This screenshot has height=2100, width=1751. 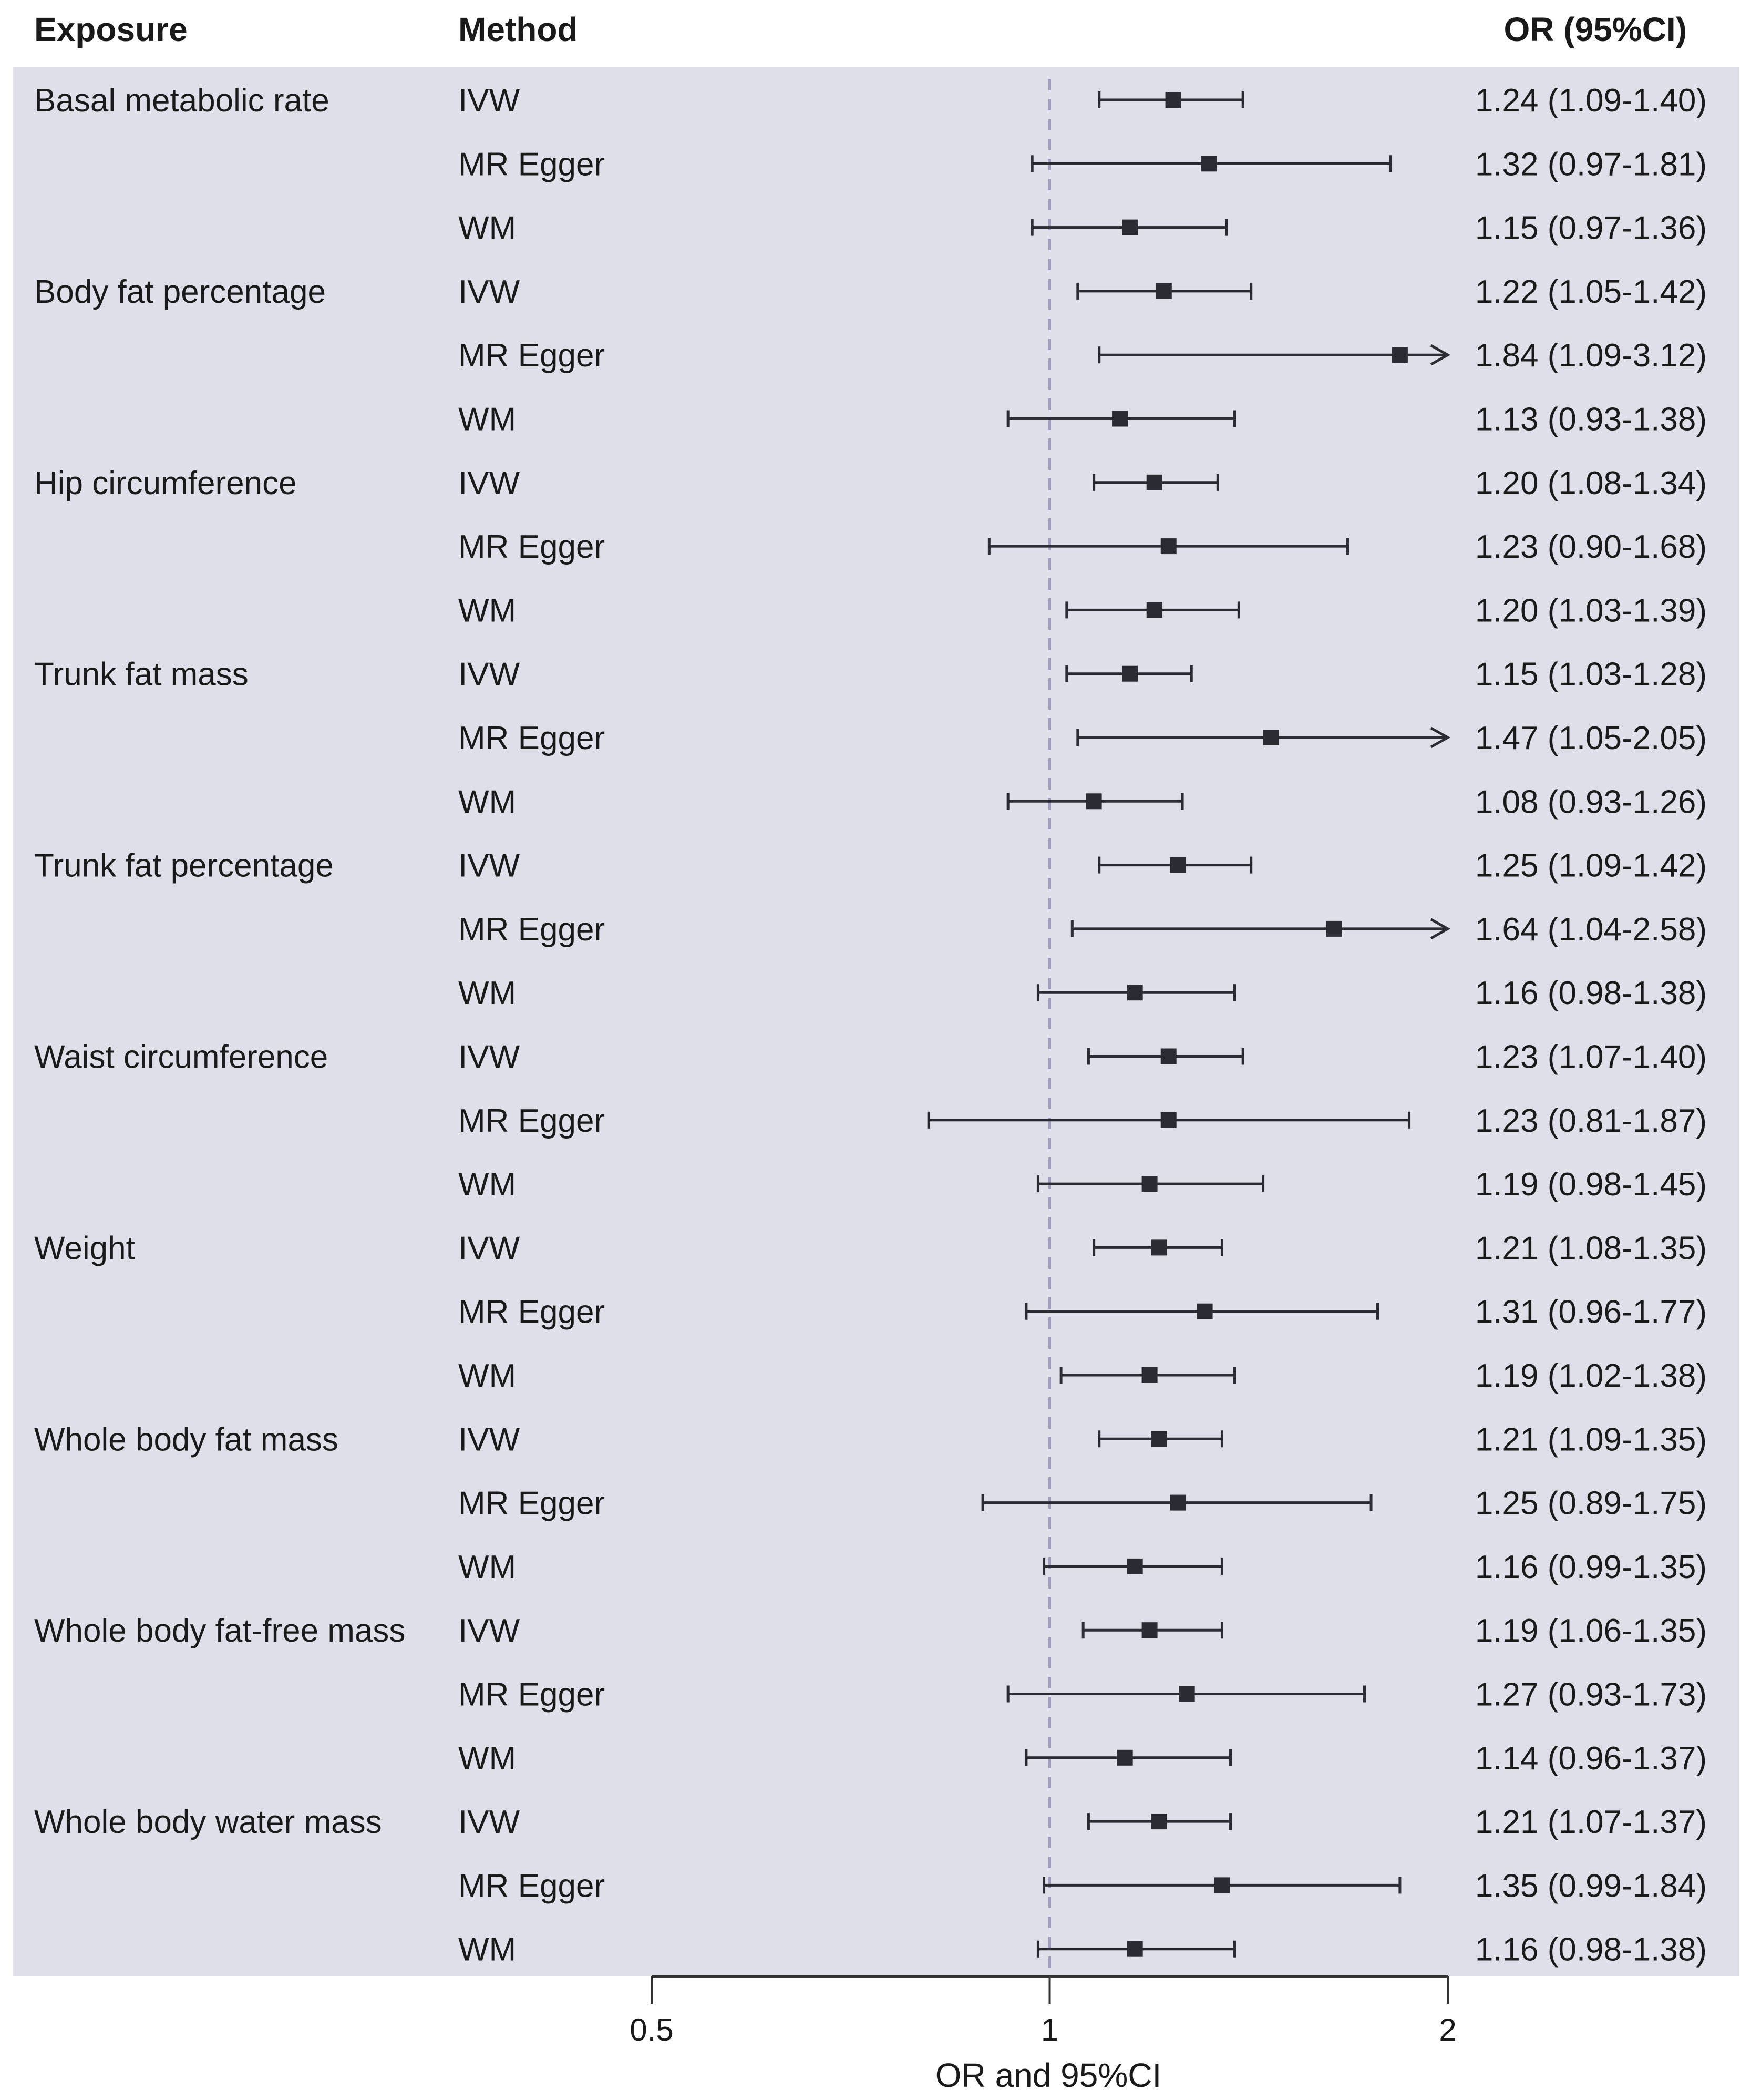 I want to click on header-or-ci: OR (95%CI), so click(x=1595, y=29).